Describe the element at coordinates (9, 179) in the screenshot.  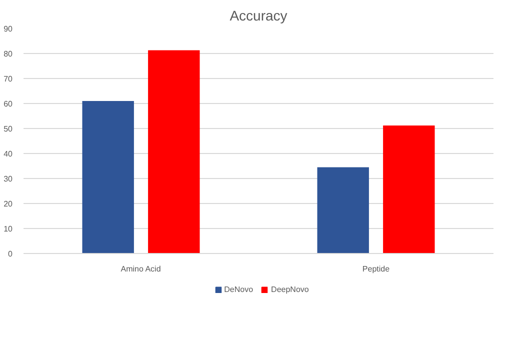
I see `y-tick-label: 30` at that location.